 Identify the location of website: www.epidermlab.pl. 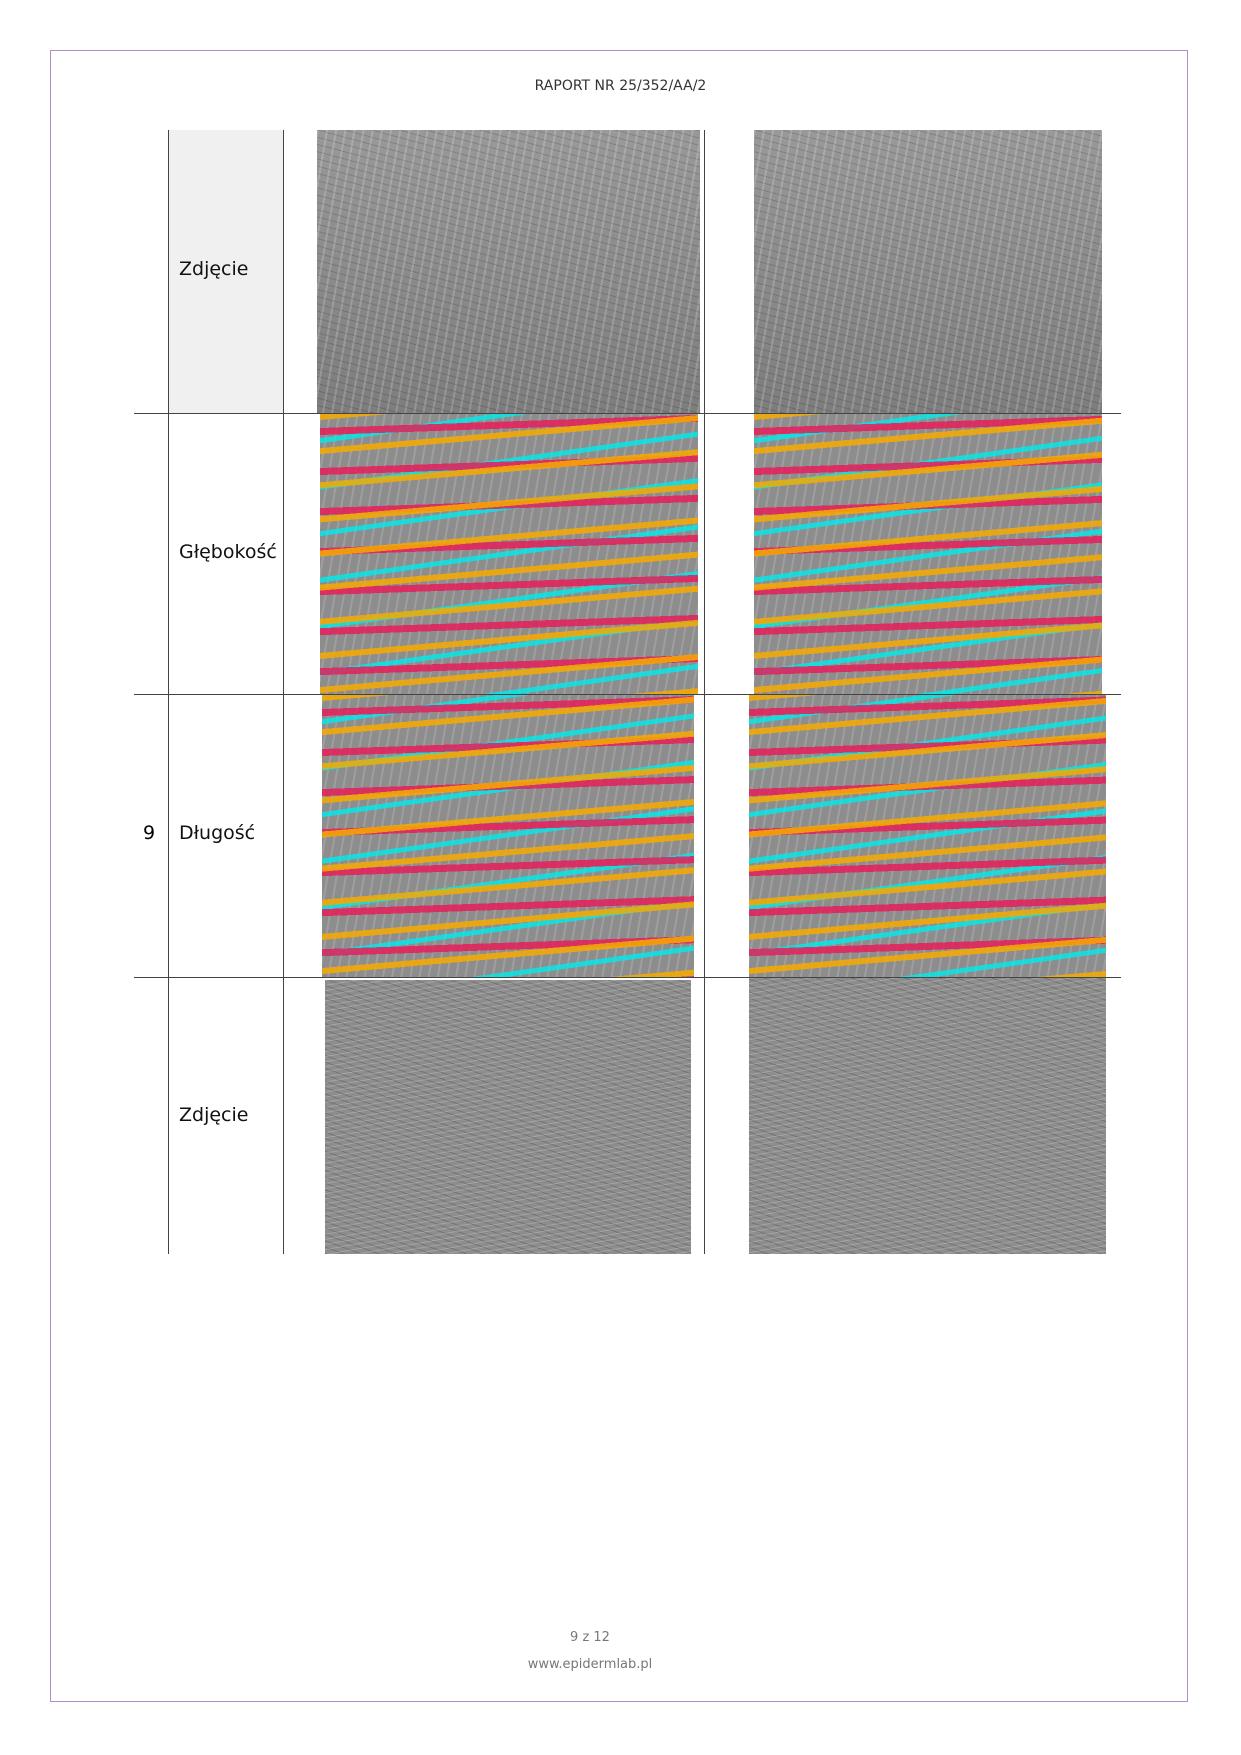
(590, 1664).